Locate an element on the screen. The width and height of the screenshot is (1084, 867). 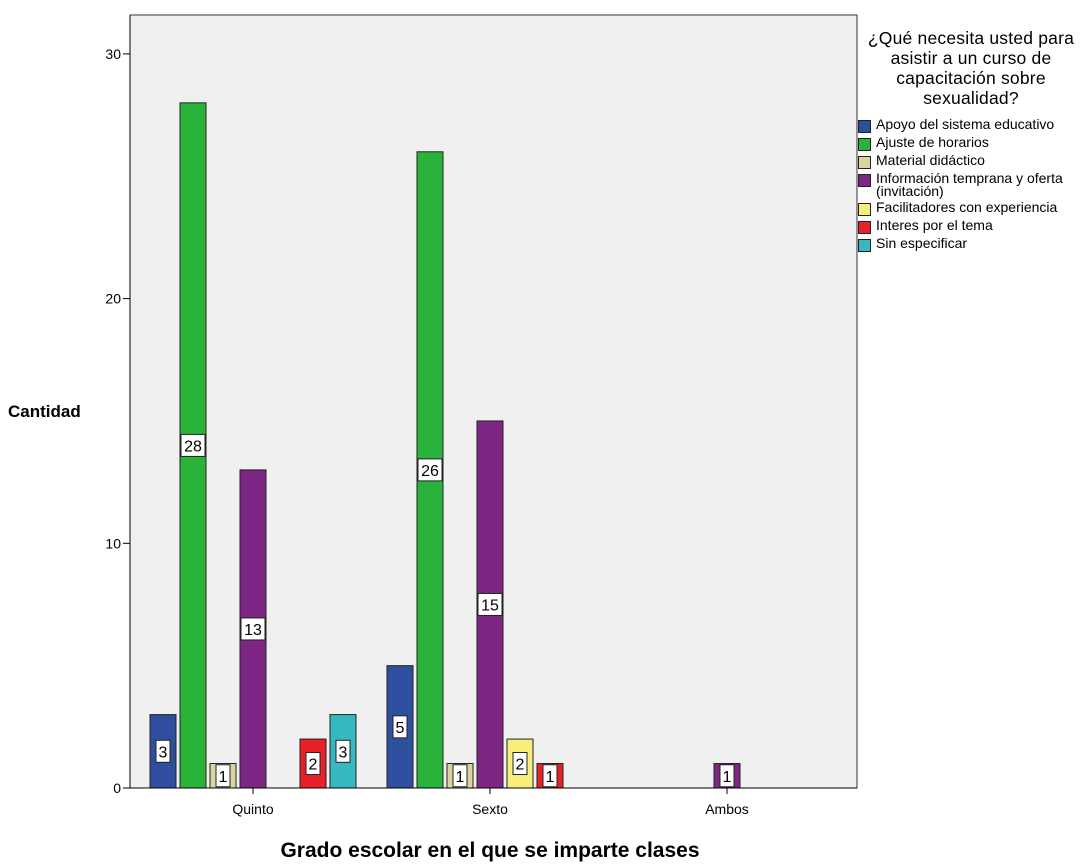
data-label-text: 5 is located at coordinates (400, 728).